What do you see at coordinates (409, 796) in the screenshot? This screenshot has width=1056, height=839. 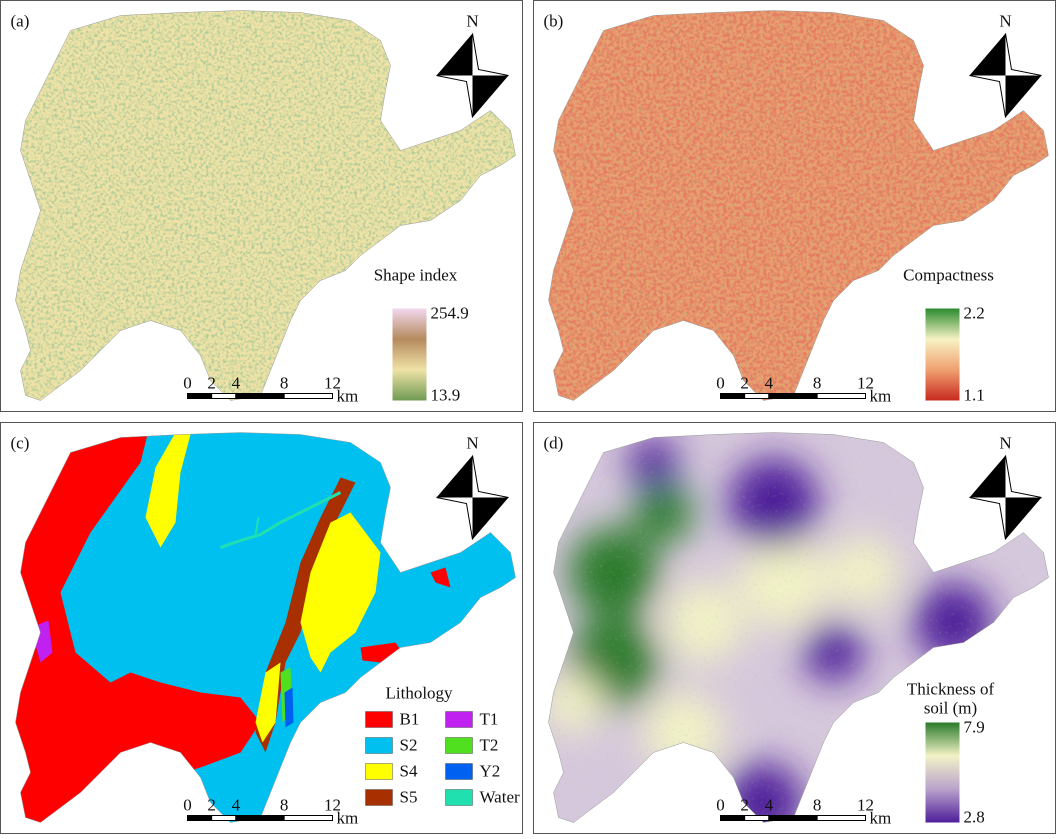 I see `legend-label: S5` at bounding box center [409, 796].